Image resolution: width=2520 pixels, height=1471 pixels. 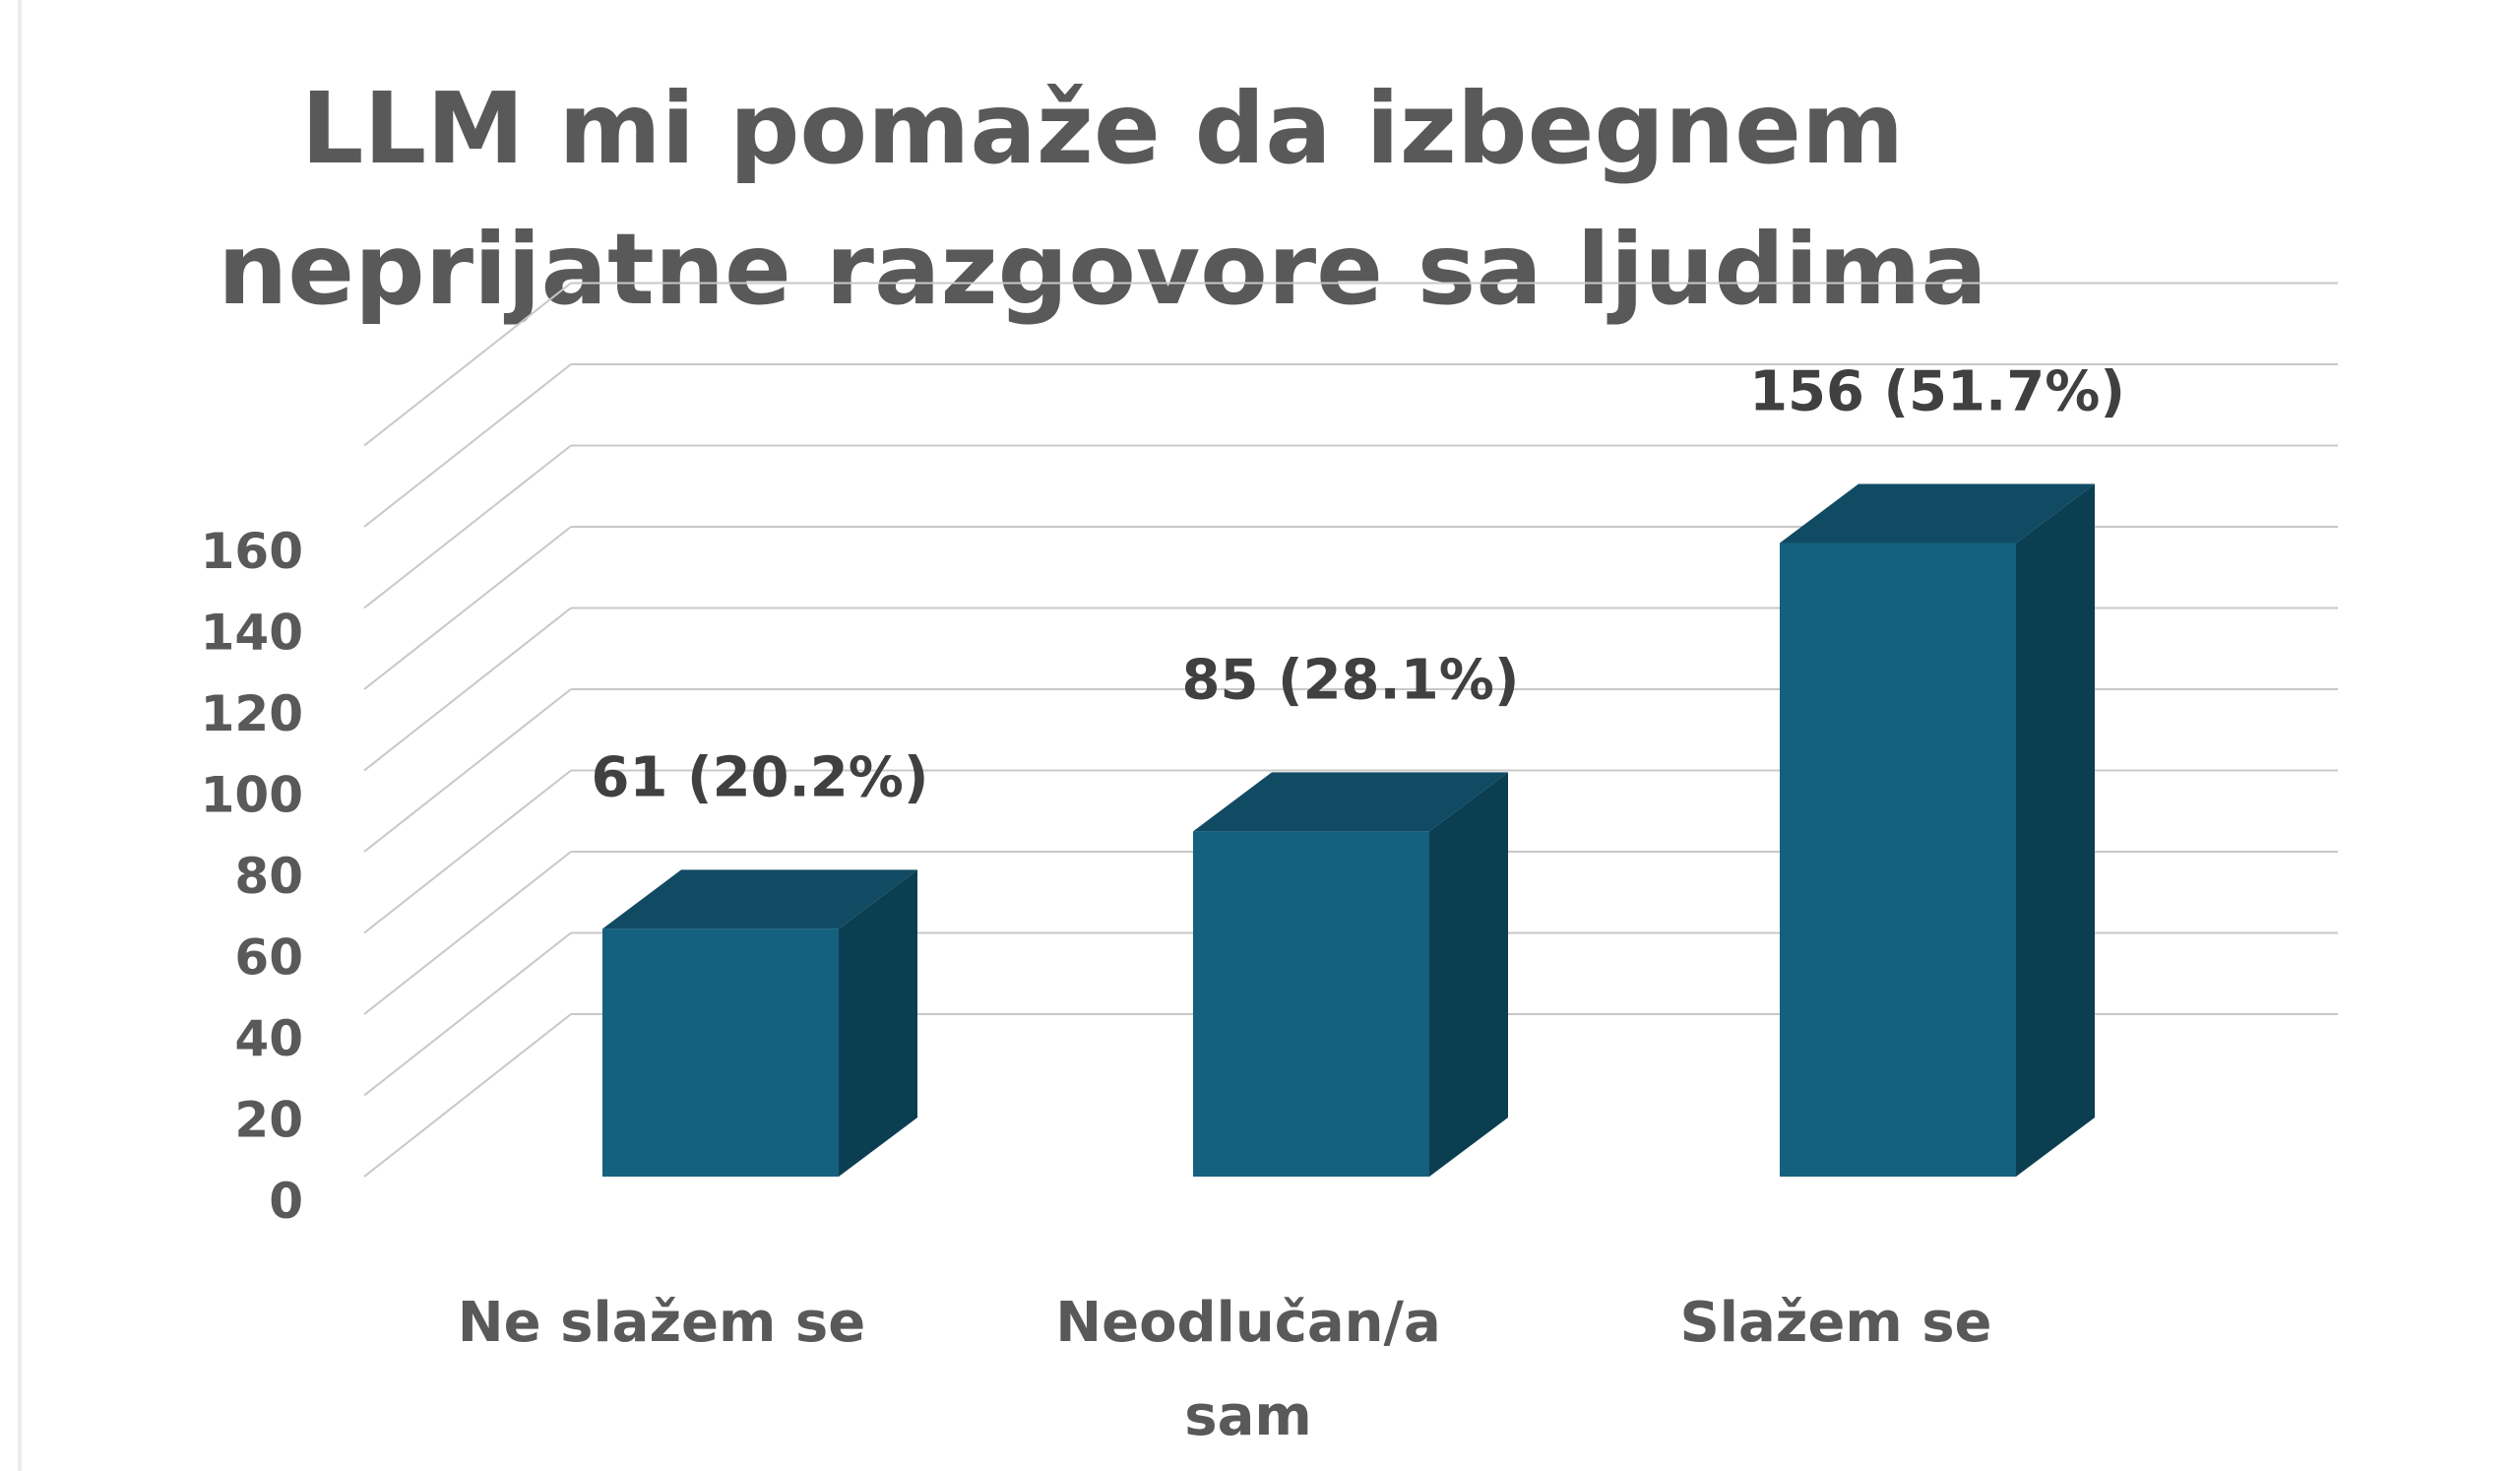 I want to click on chart-title-line-1: LLM mi pomaže da izbegnem, so click(x=1102, y=128).